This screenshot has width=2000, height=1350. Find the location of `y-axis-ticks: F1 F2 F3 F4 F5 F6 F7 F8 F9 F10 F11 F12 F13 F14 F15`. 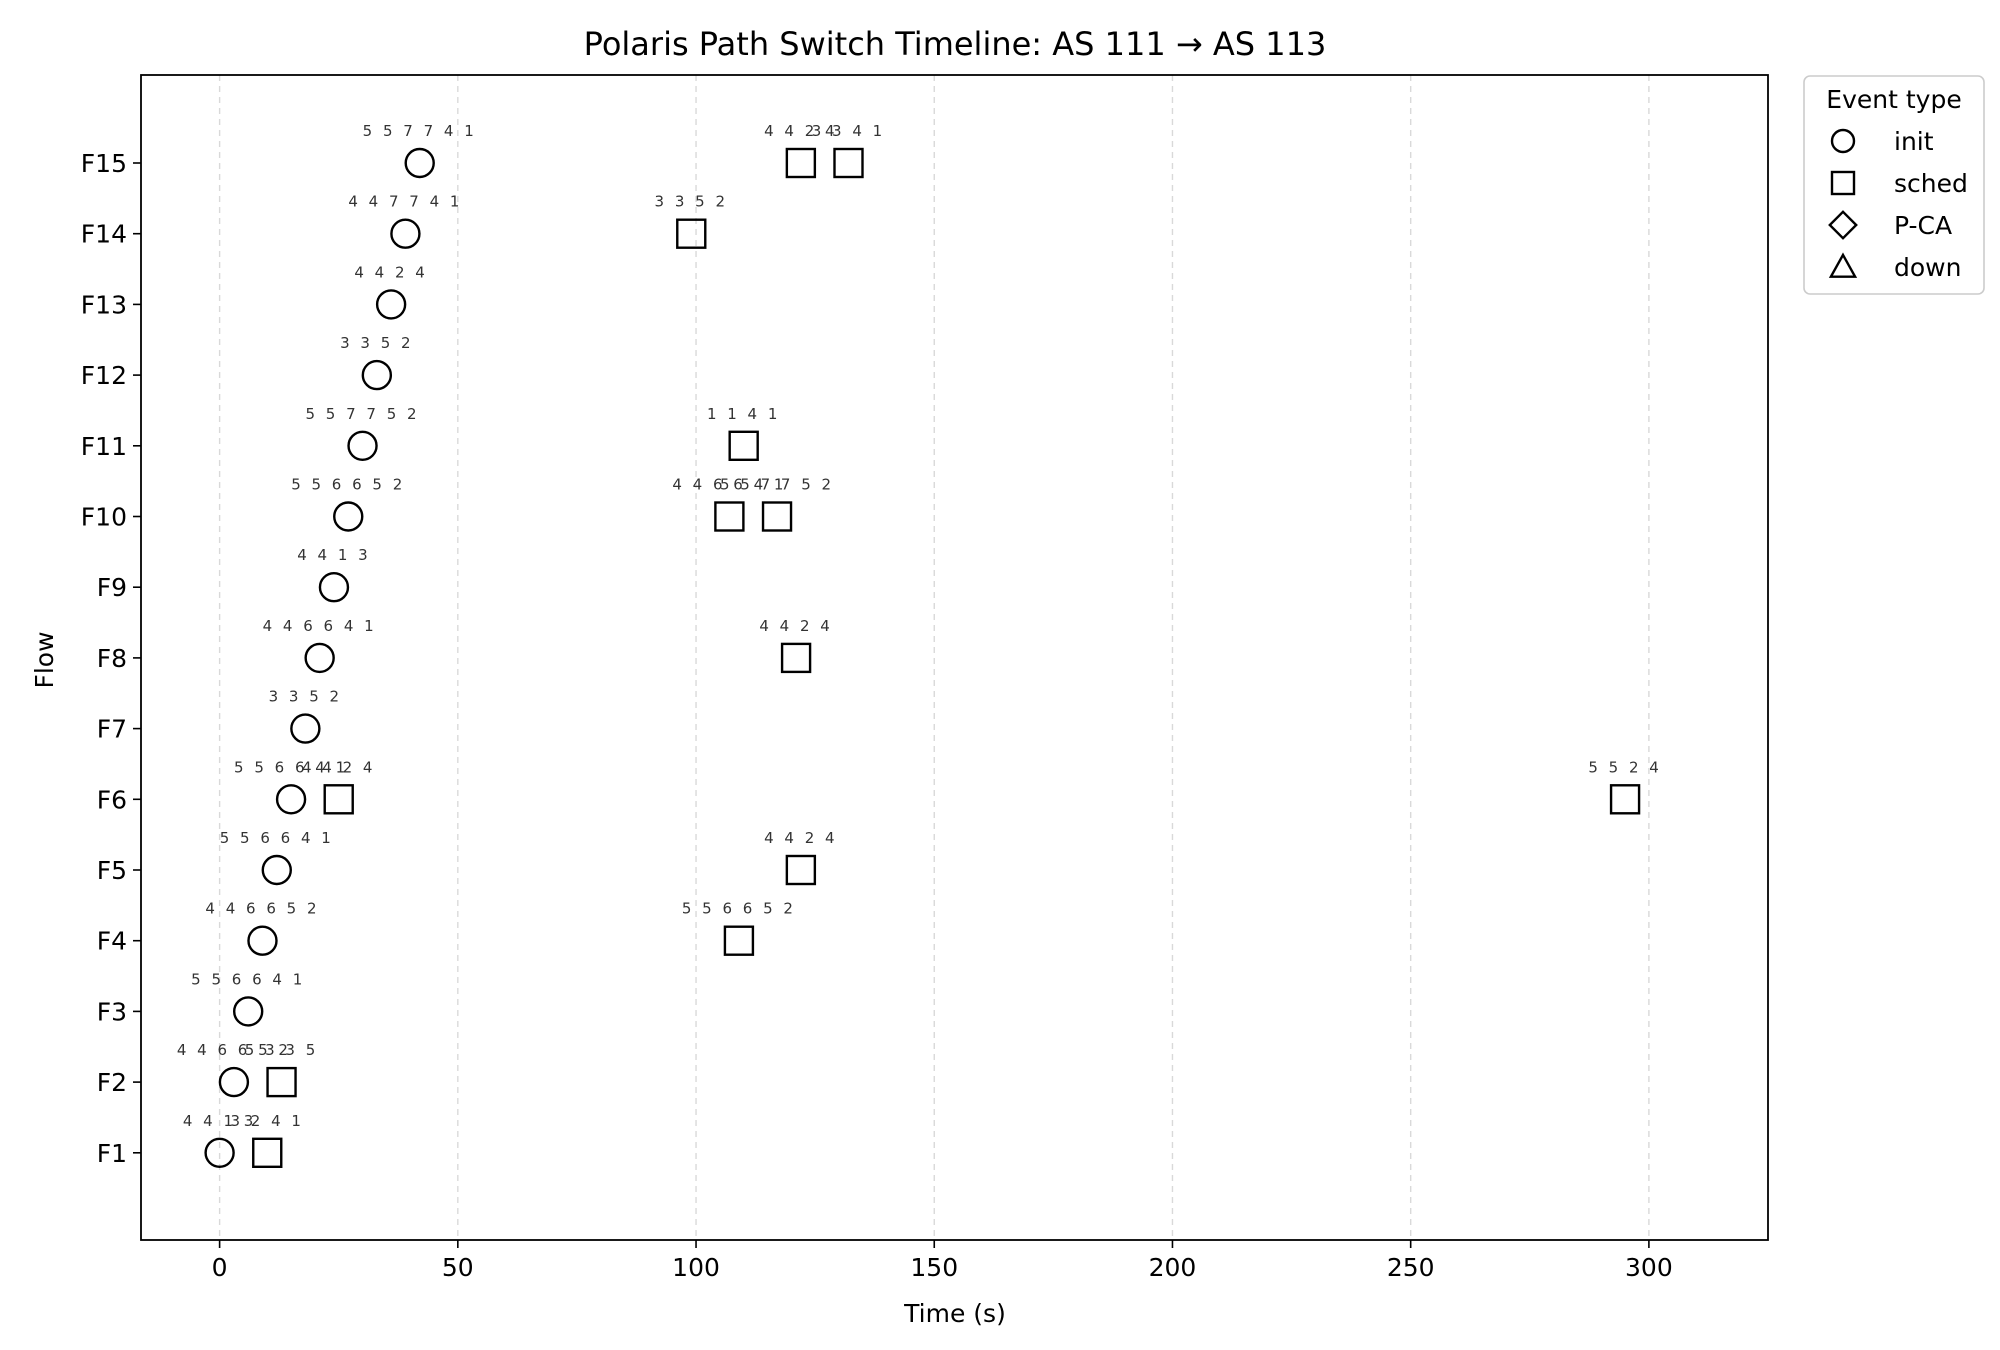

y-axis-ticks: F1 F2 F3 F4 F5 F6 F7 F8 F9 F10 F11 F12 F13 F14 F15 is located at coordinates (111, 658).